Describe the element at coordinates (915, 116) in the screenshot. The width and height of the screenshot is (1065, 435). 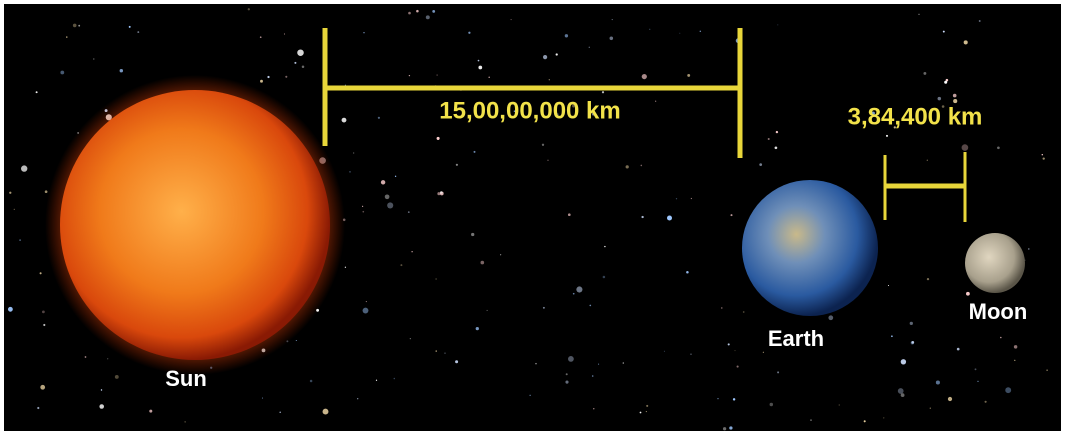
I see `distance-label: 3,84,400 km` at that location.